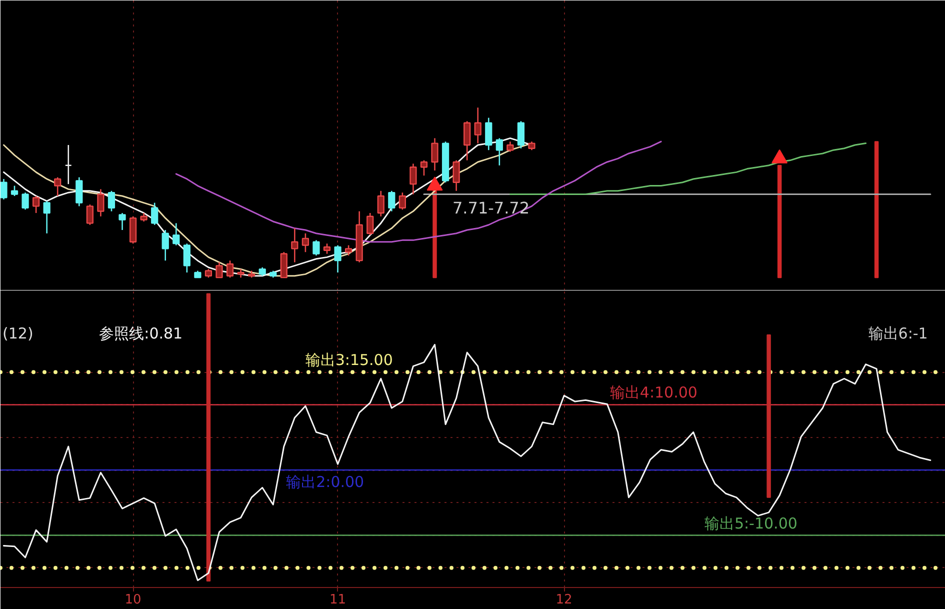 The image size is (945, 609). What do you see at coordinates (564, 600) in the screenshot?
I see `x-tick-label: 12` at bounding box center [564, 600].